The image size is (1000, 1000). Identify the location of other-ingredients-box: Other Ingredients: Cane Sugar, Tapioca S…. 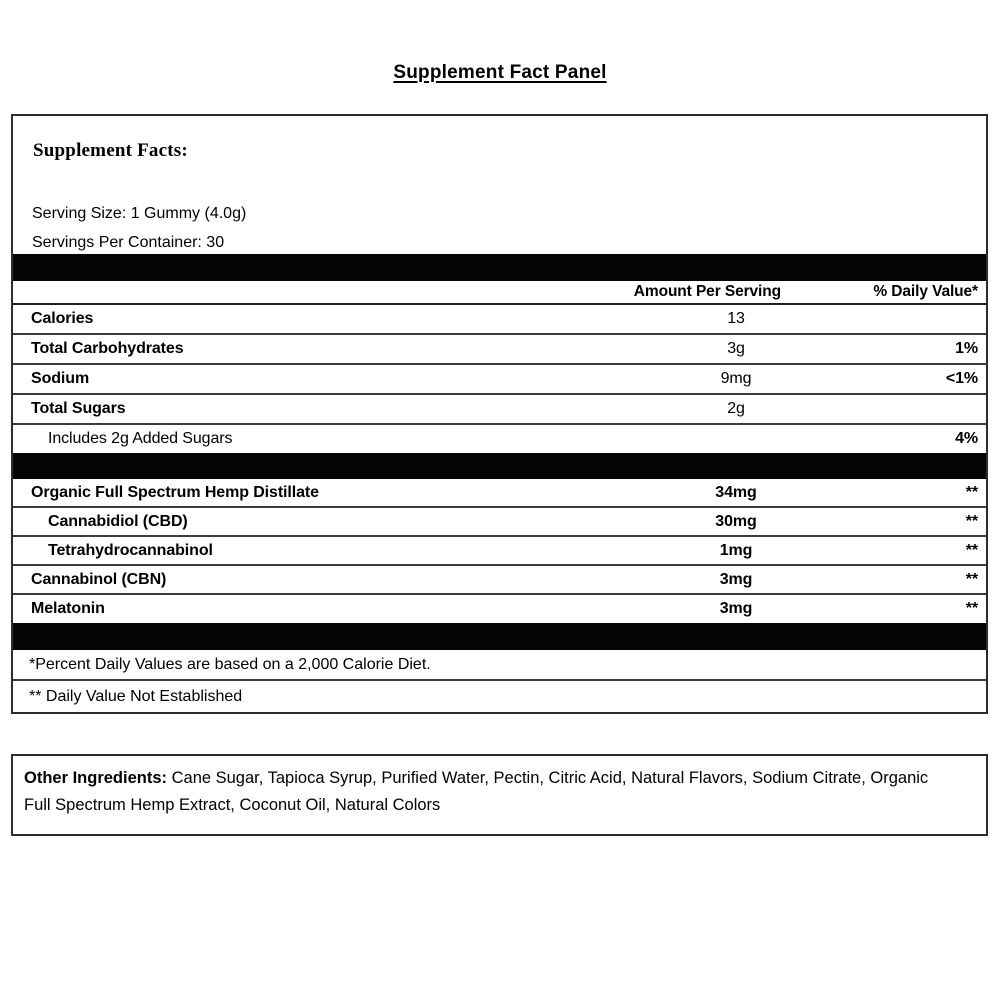
(499, 795).